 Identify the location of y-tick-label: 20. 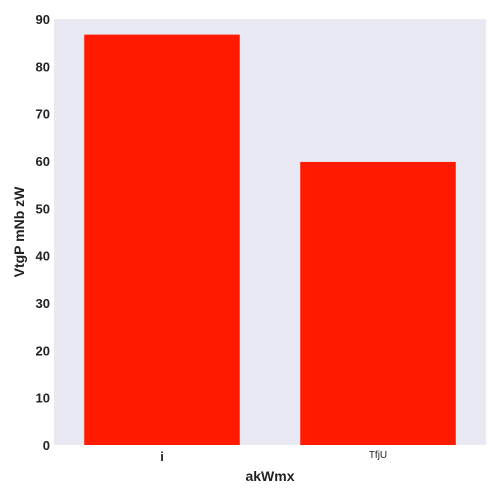
(43, 350).